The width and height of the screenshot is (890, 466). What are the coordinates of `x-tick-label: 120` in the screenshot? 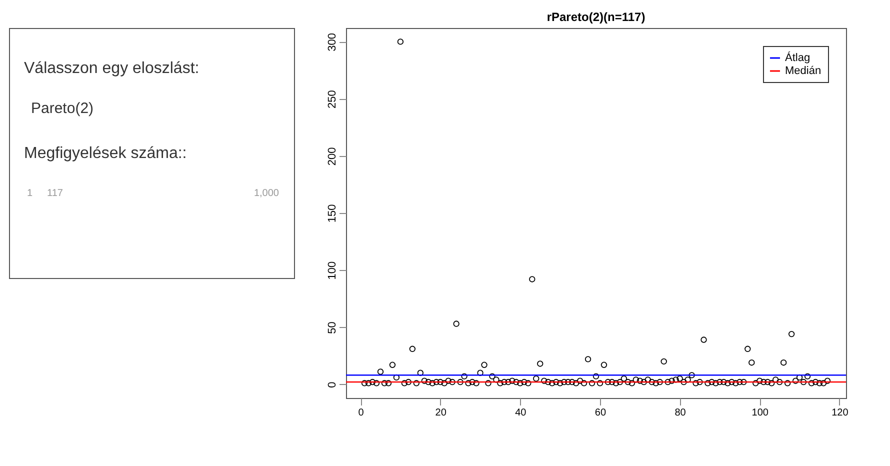 It's located at (840, 413).